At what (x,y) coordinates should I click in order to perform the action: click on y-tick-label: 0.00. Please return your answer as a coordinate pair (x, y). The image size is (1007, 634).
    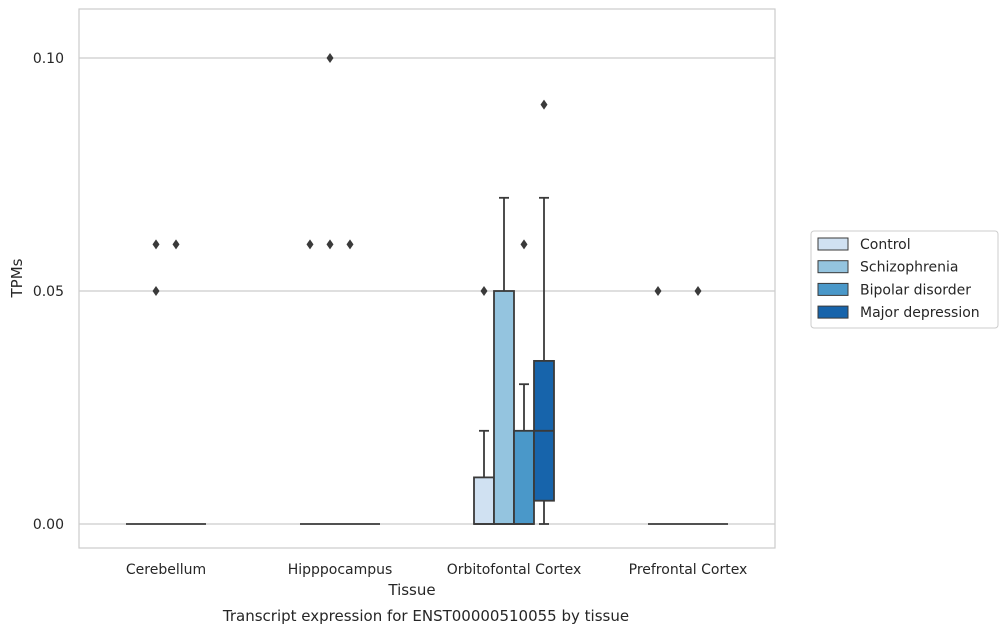
    Looking at the image, I should click on (48, 525).